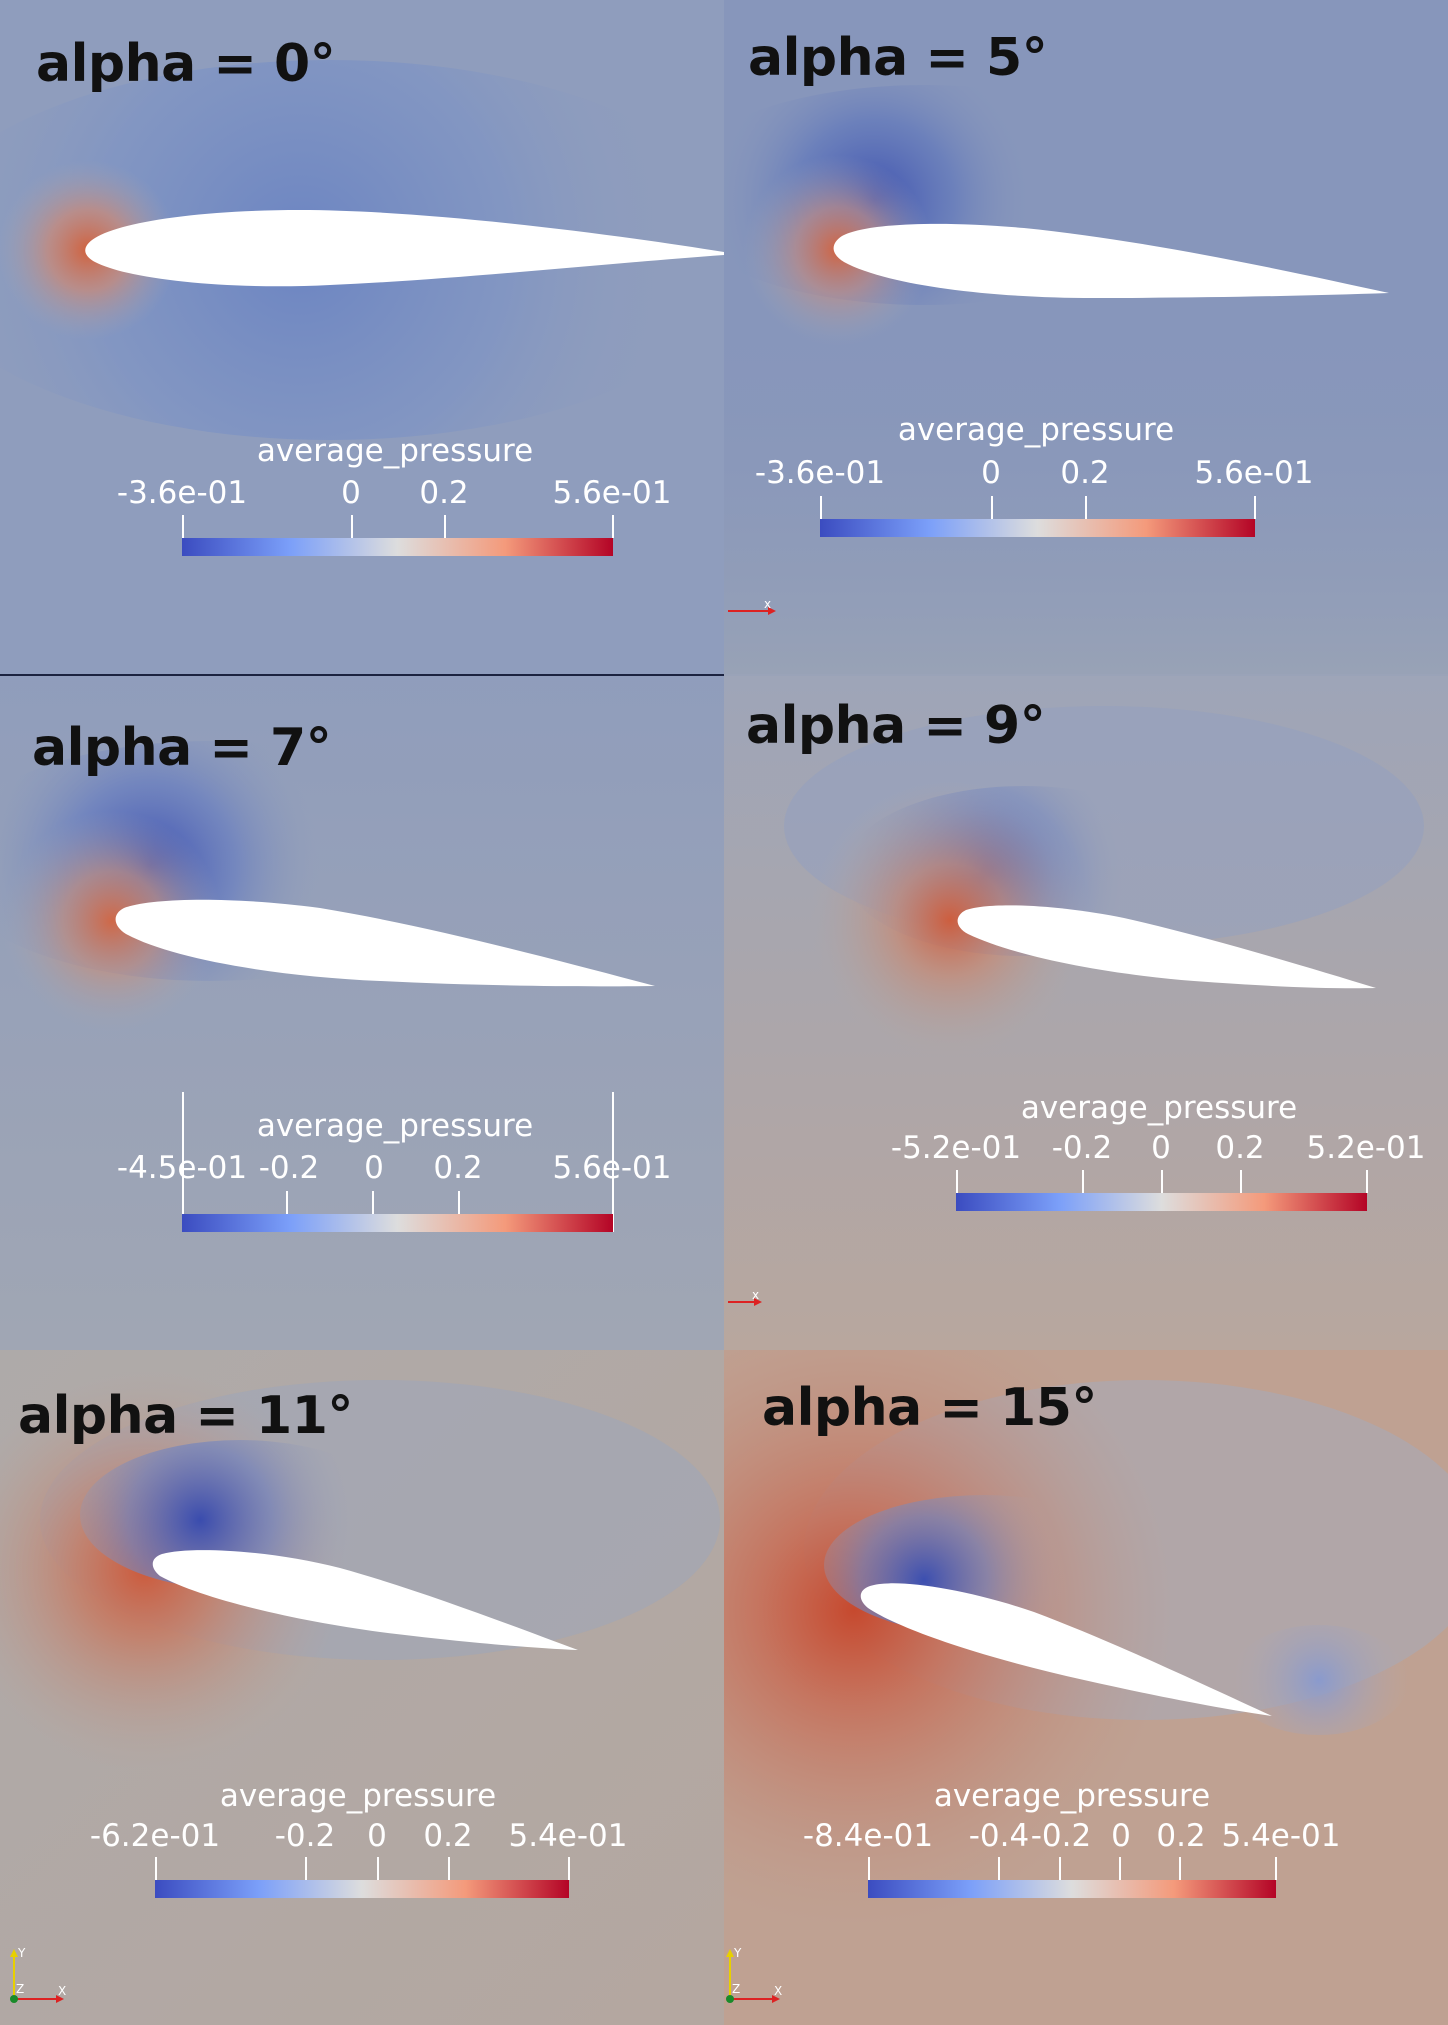  Describe the element at coordinates (185, 1416) in the screenshot. I see `panel-title: alpha = 11°` at that location.